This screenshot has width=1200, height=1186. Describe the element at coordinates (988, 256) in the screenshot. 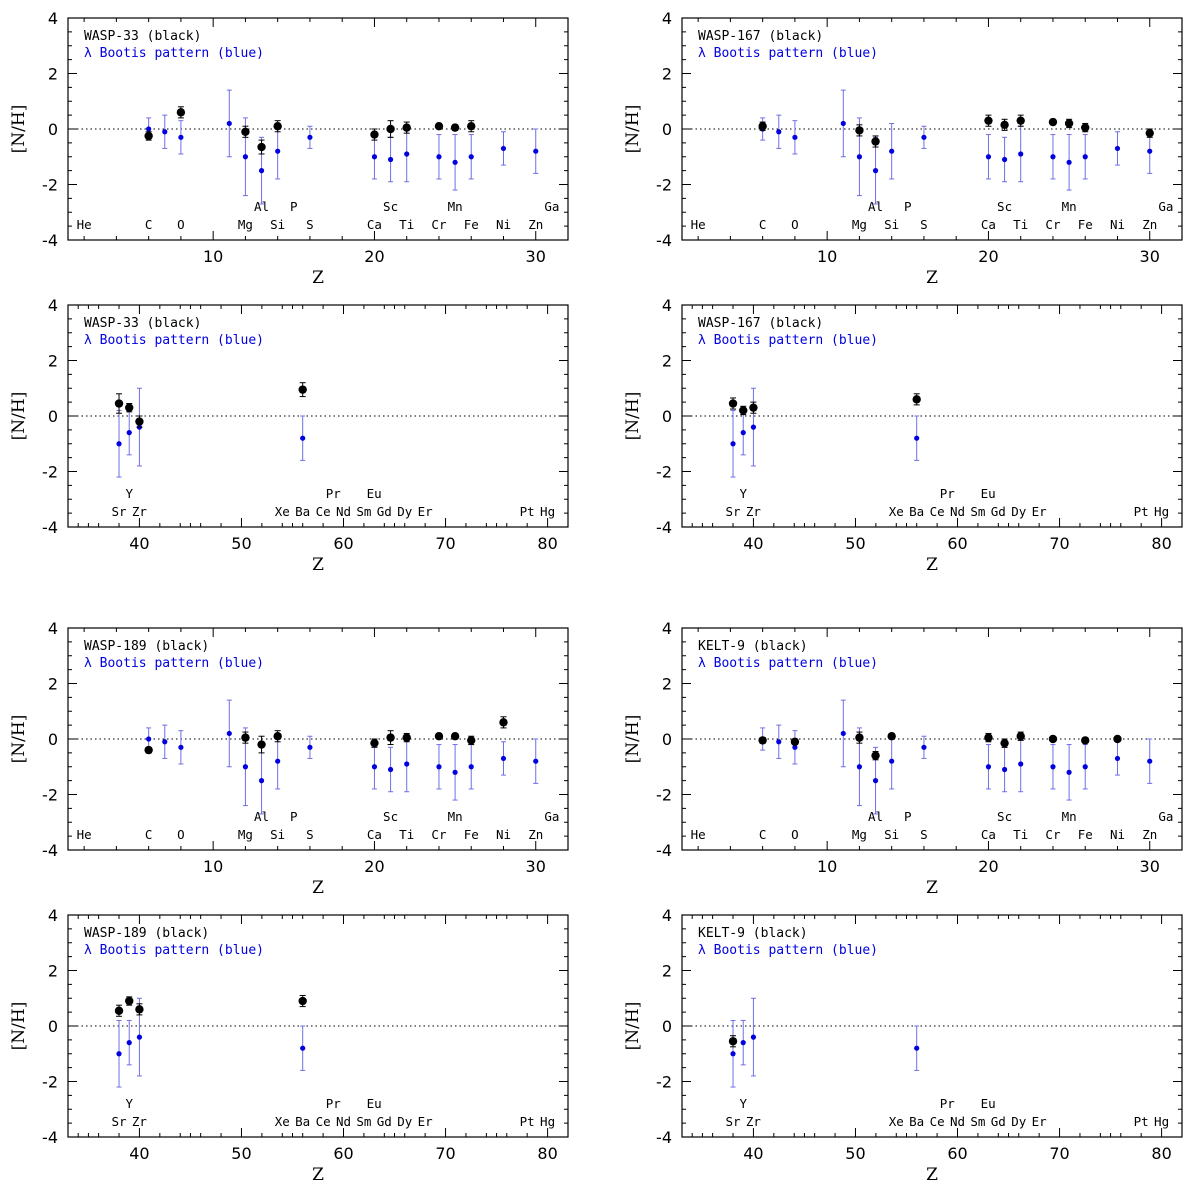

I see `x-tick-label: 20` at that location.